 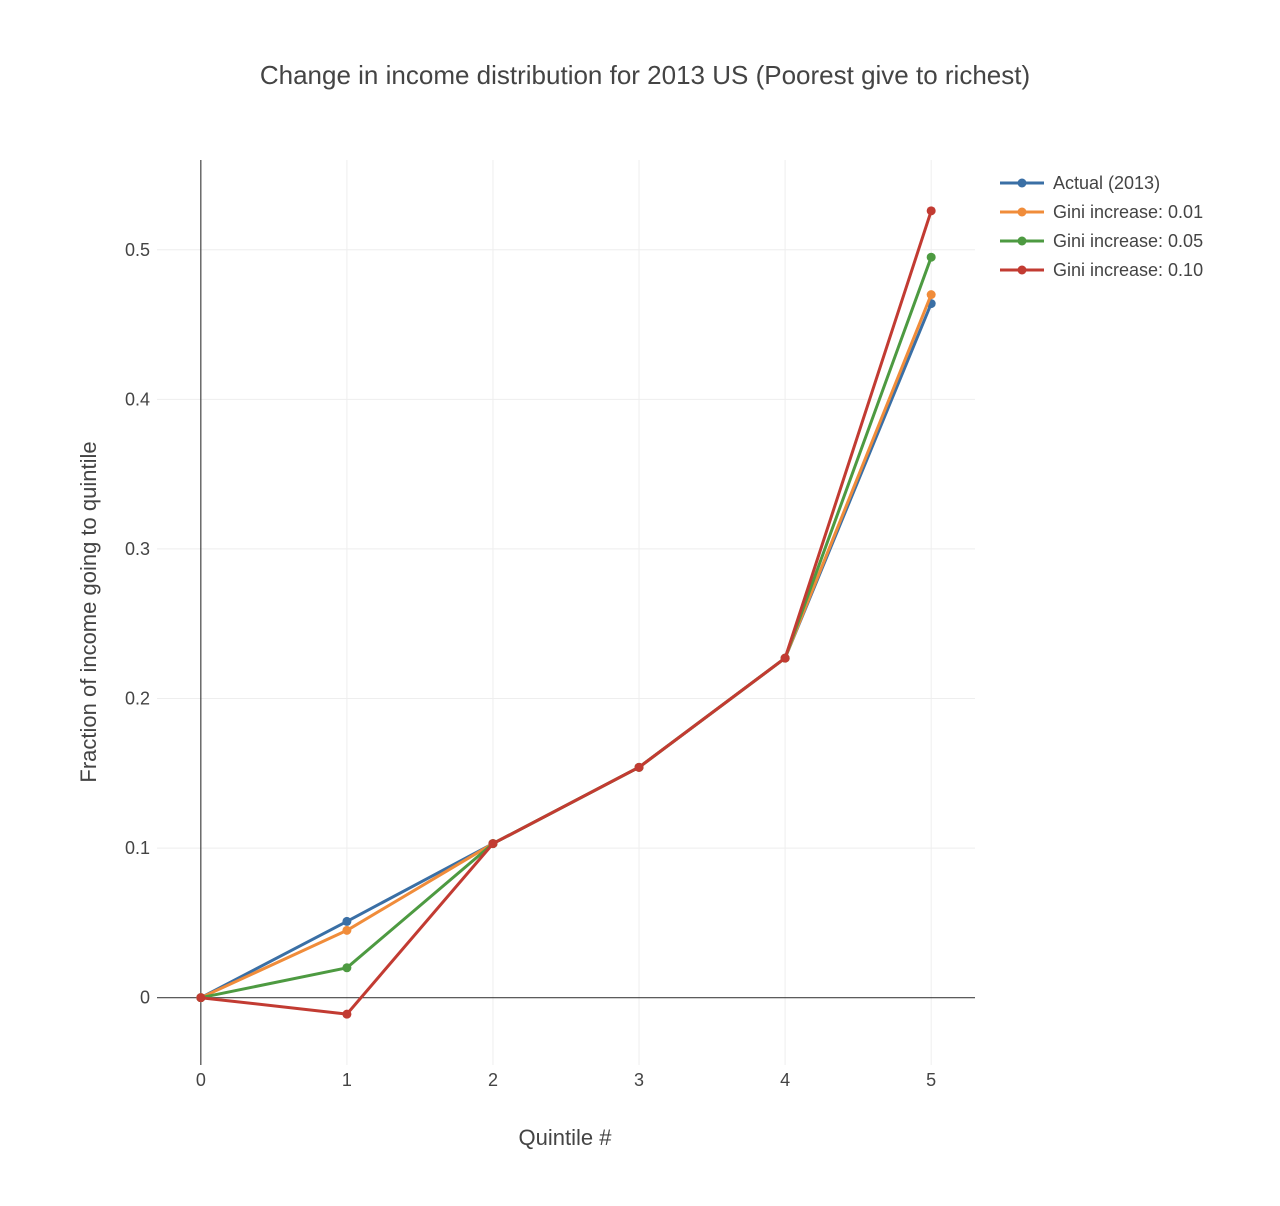 I want to click on y-tick-label: 0.1, so click(x=137, y=848).